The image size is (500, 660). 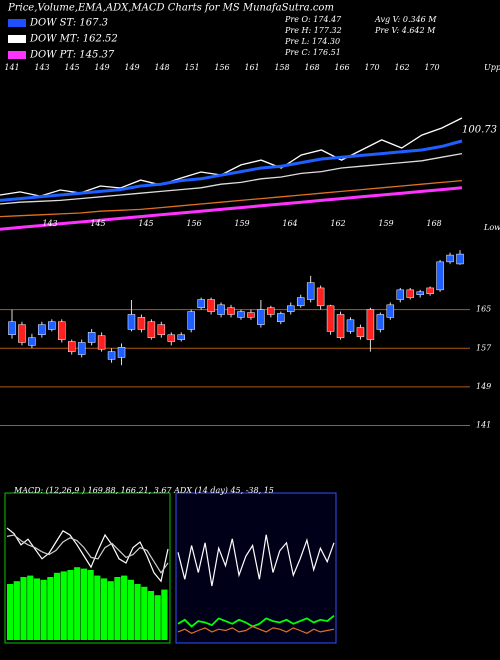 What do you see at coordinates (49, 223) in the screenshot?
I see `mid-annotation: 143` at bounding box center [49, 223].